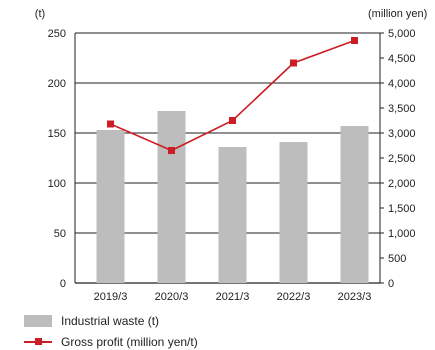 The width and height of the screenshot is (435, 350). I want to click on bar-swatch-icon, so click(38, 321).